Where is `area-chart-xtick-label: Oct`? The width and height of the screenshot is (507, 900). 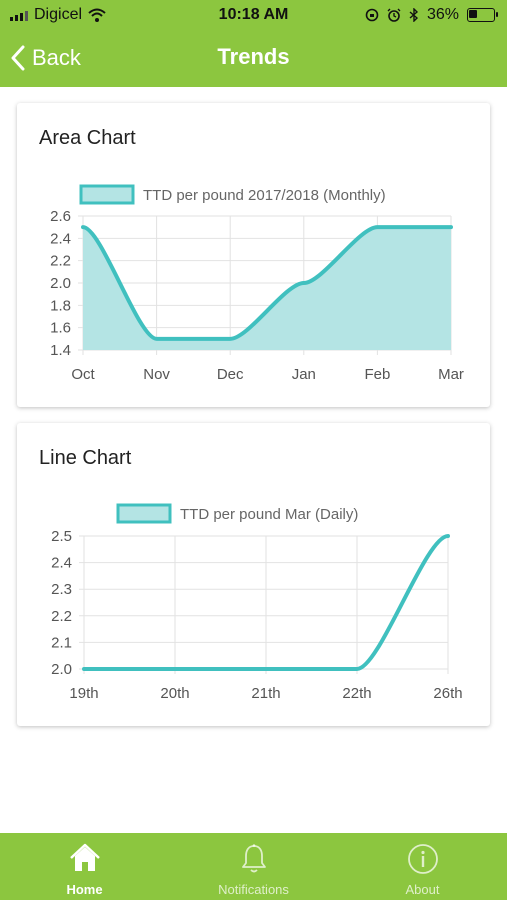
area-chart-xtick-label: Oct is located at coordinates (83, 374).